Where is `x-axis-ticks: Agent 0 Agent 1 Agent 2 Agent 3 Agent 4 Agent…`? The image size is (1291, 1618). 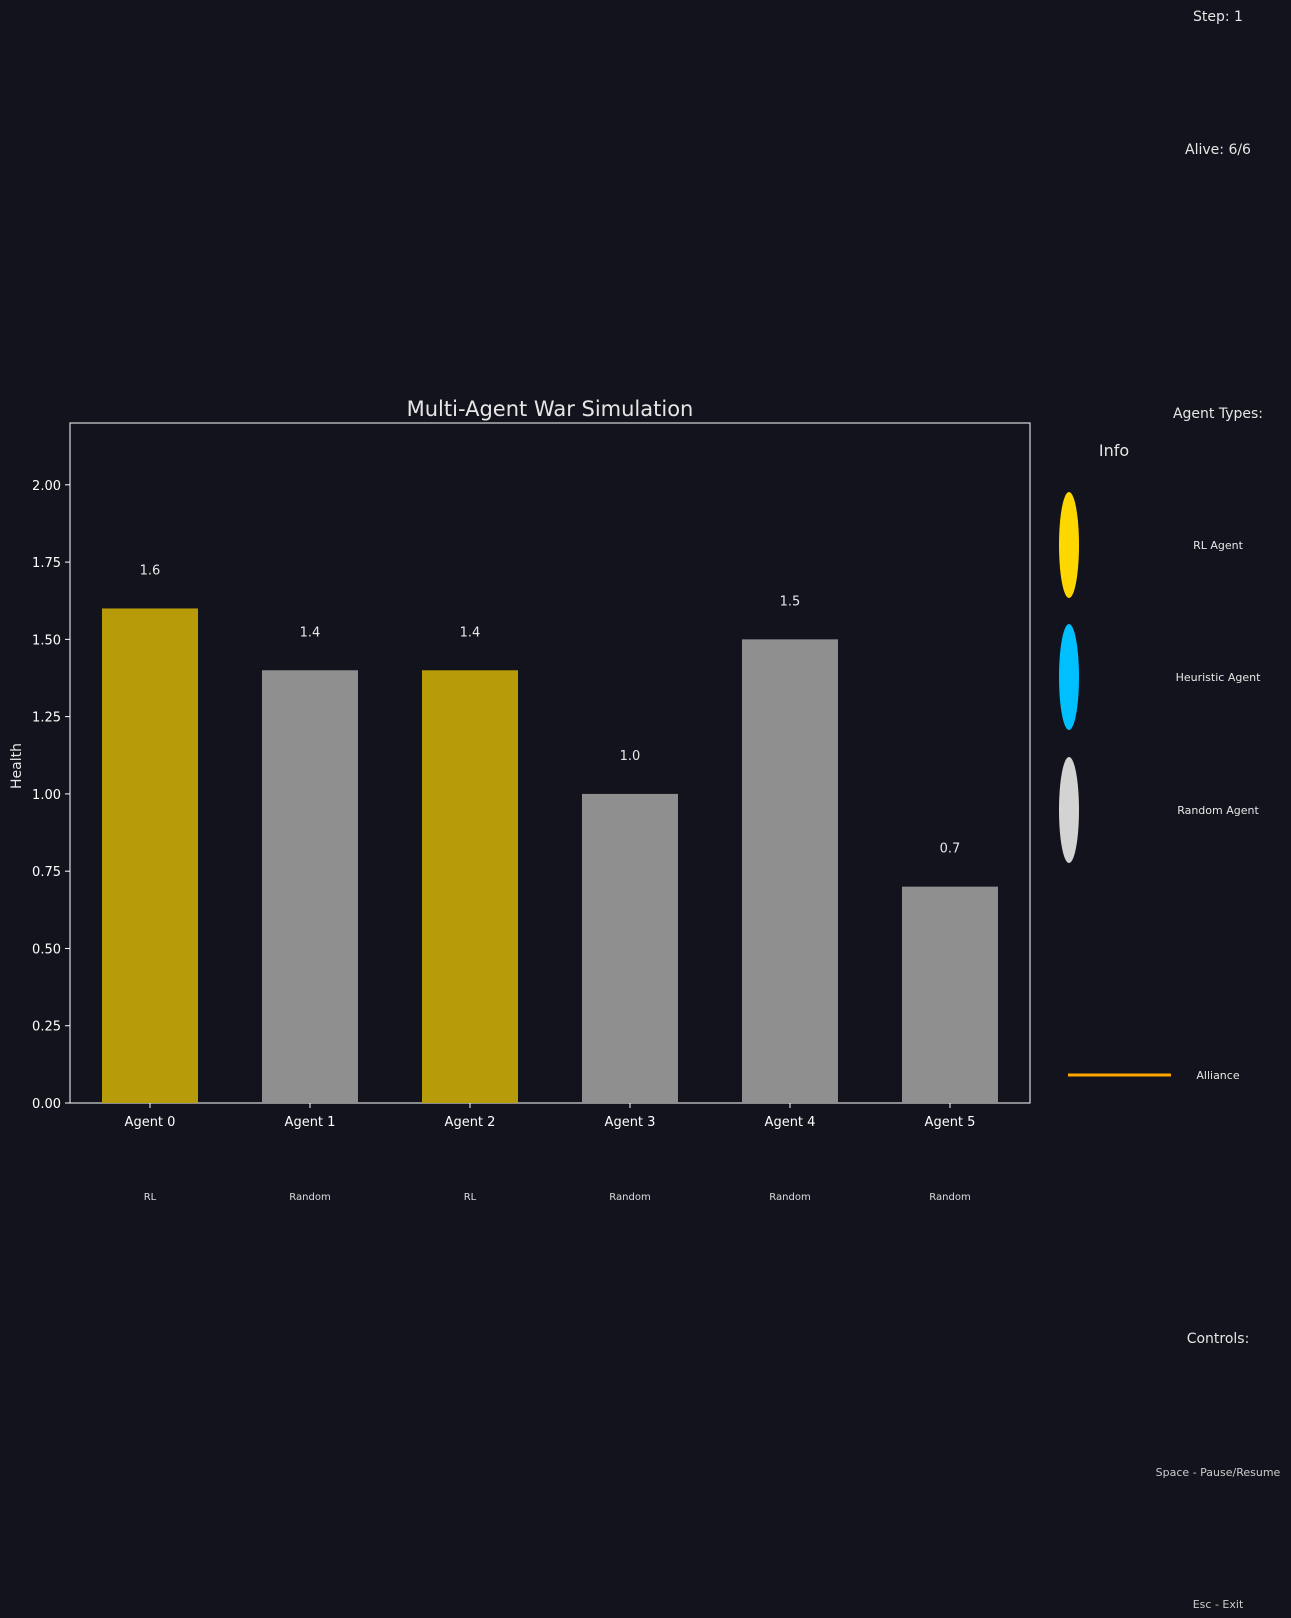
x-axis-ticks: Agent 0 Agent 1 Agent 2 Agent 3 Agent 4 Agent… is located at coordinates (550, 1116).